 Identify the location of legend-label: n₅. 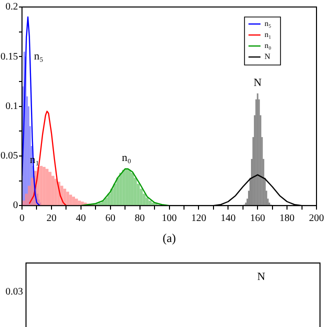
(268, 23).